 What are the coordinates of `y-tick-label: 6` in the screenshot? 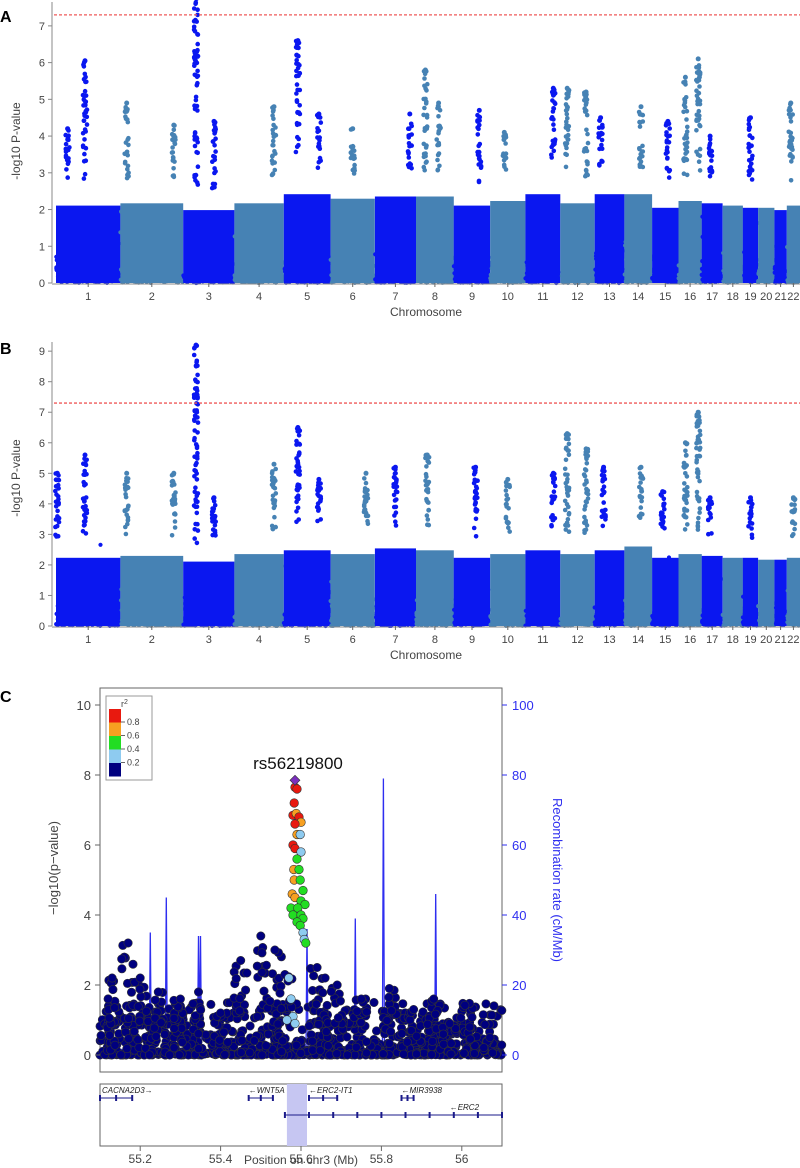 It's located at (42, 444).